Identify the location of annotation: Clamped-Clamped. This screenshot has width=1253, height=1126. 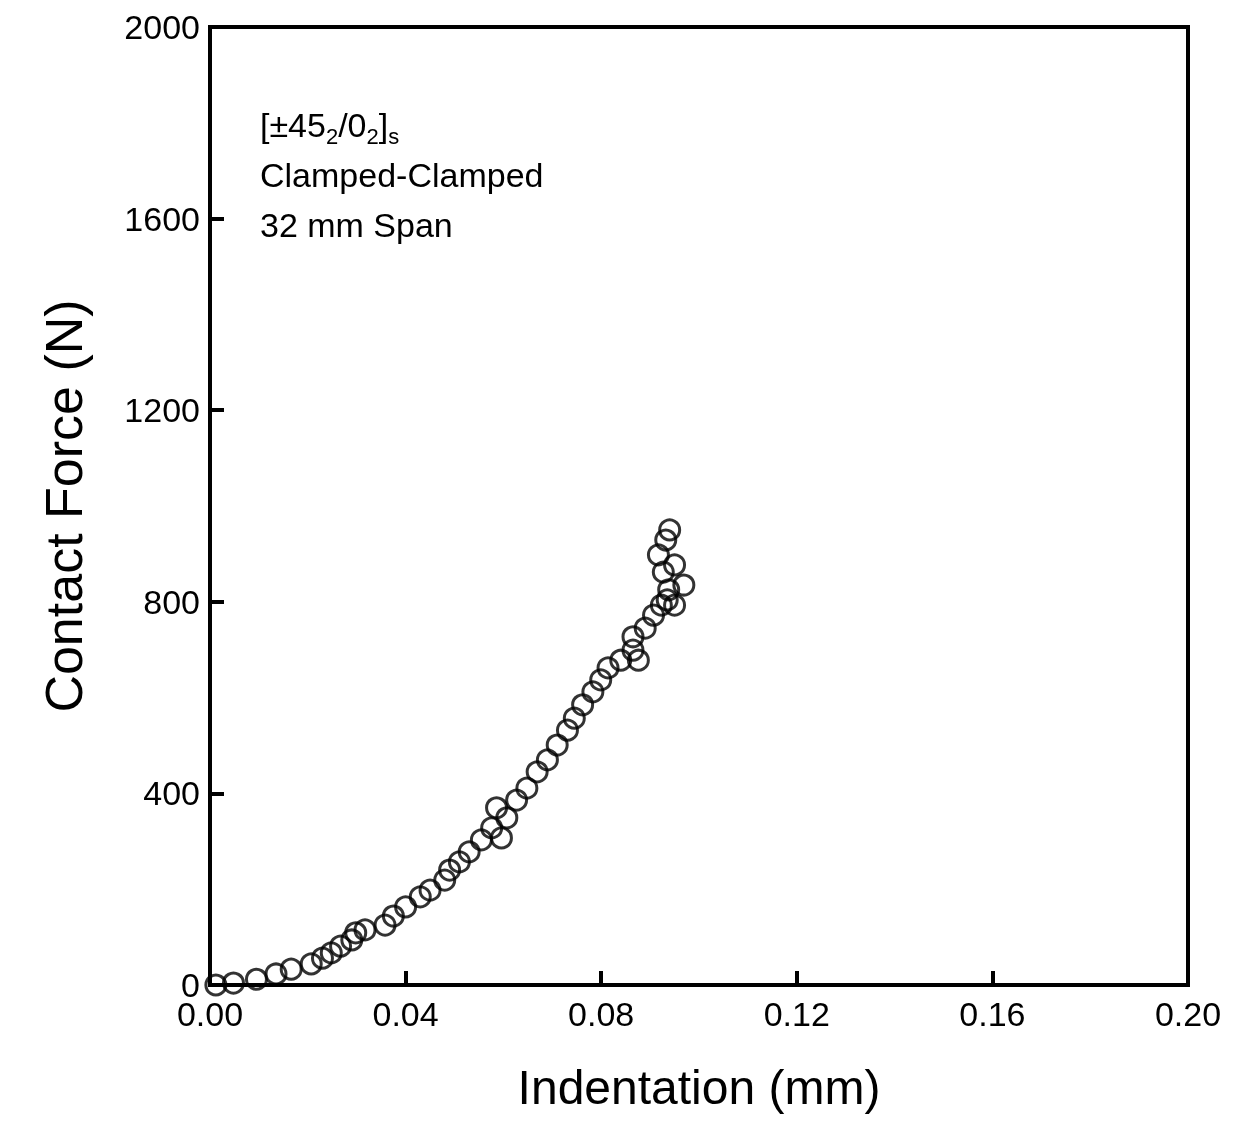
(402, 175).